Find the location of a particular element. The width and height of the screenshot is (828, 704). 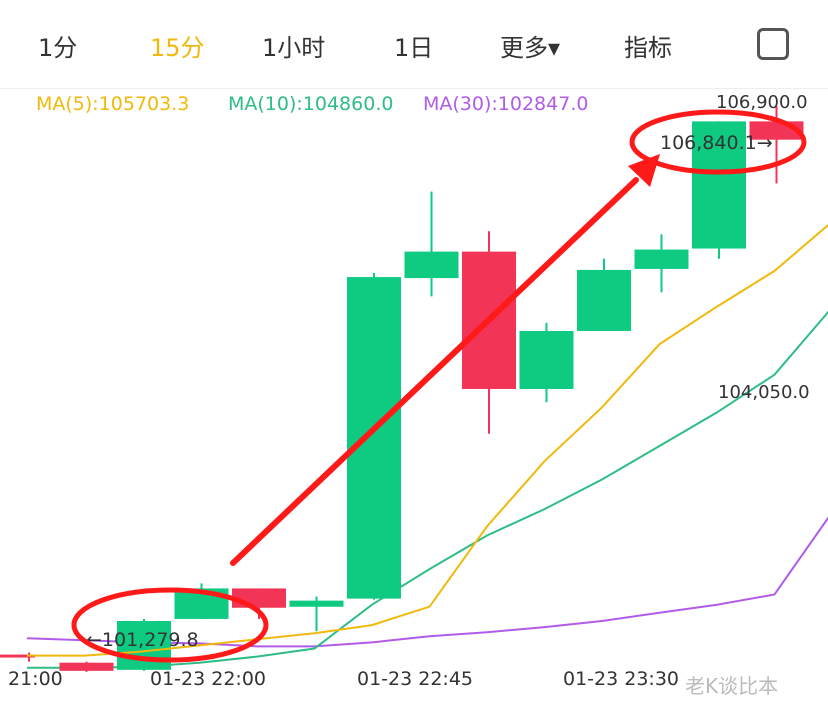

tab-indicators: 指标 is located at coordinates (648, 48).